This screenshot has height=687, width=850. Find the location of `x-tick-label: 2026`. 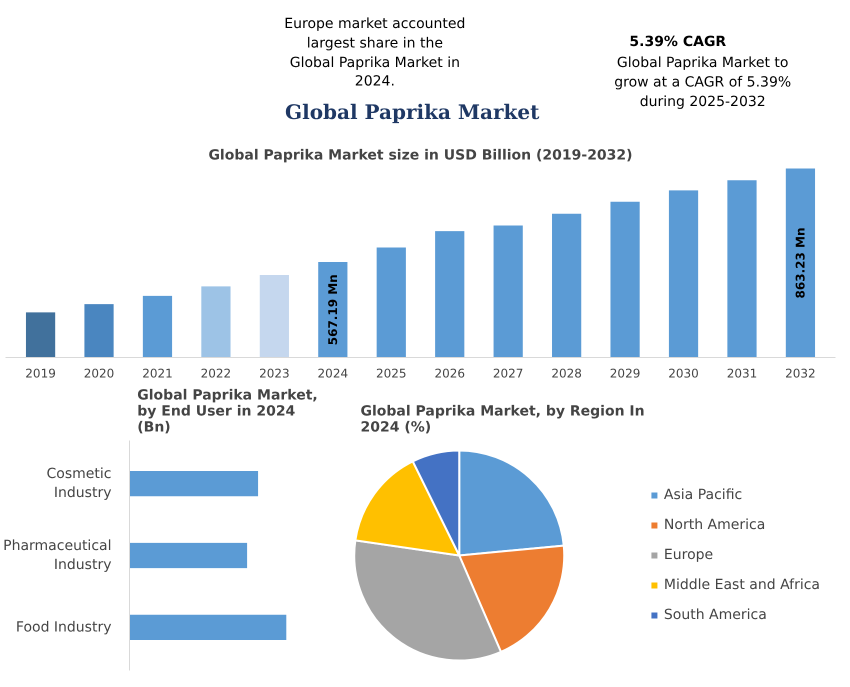

x-tick-label: 2026 is located at coordinates (450, 373).